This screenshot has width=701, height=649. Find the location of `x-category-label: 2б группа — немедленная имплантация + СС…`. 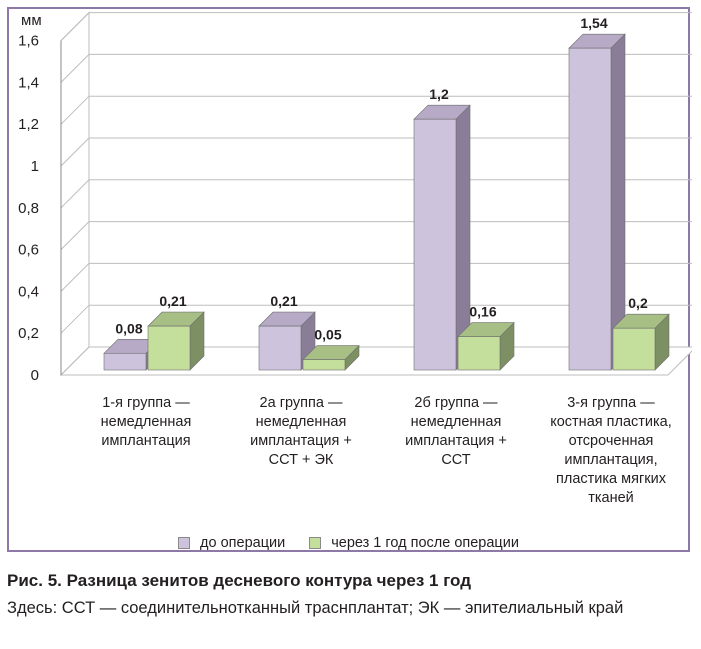

x-category-label: 2б группа — немедленная имплантация + СС… is located at coordinates (456, 431).